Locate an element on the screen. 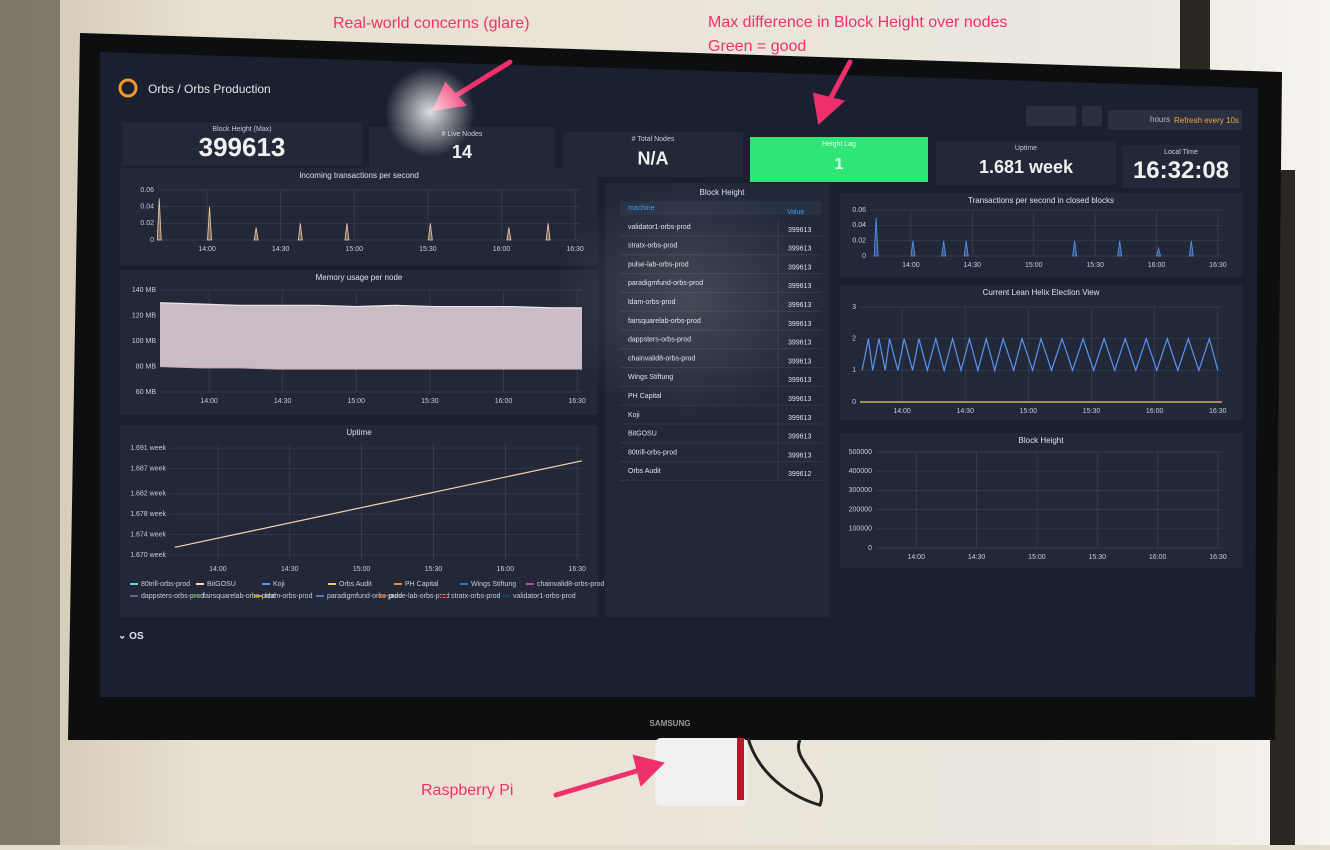 This screenshot has width=1330, height=850. chart-title: Uptime is located at coordinates (359, 432).